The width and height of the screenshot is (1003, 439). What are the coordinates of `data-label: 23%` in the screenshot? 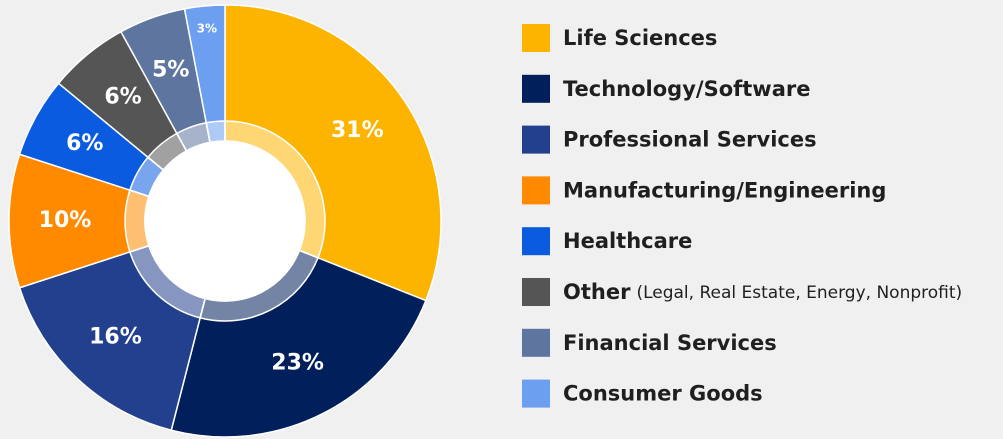 It's located at (297, 363).